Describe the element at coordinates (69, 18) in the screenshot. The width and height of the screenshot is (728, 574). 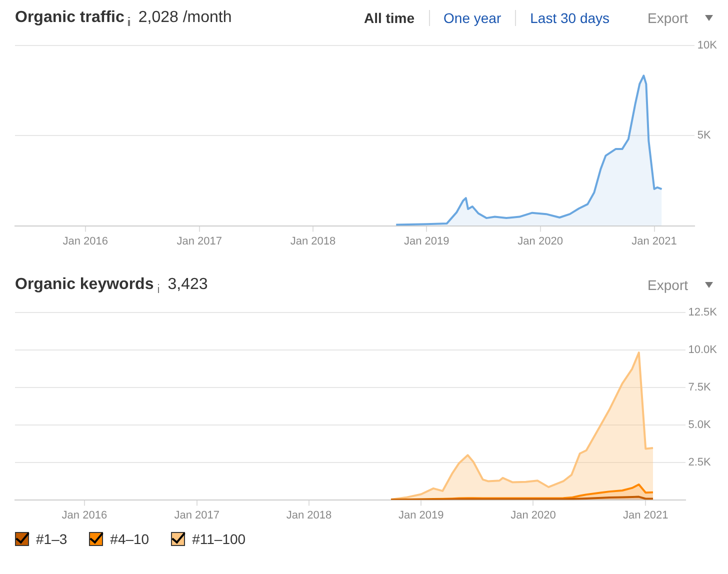
I see `chart-title: Organic traffic` at that location.